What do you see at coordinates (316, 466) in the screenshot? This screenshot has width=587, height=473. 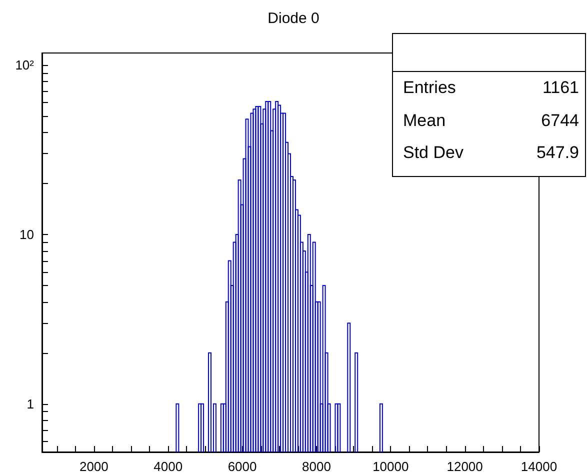 I see `x-tick-label: 8000` at bounding box center [316, 466].